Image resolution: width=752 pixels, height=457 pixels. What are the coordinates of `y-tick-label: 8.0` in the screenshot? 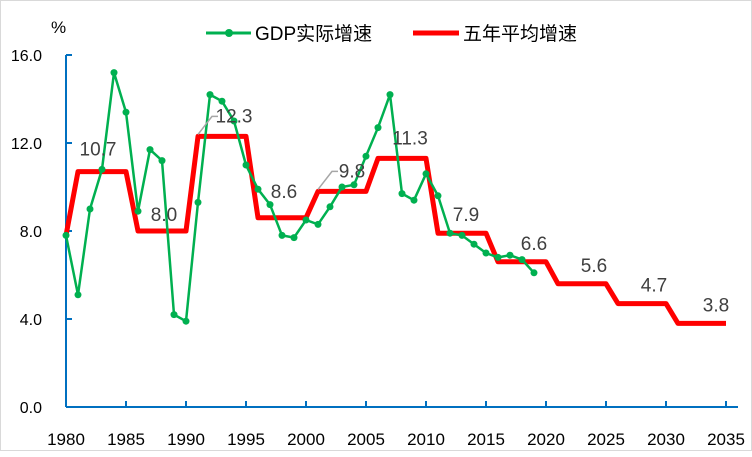 It's located at (31, 232).